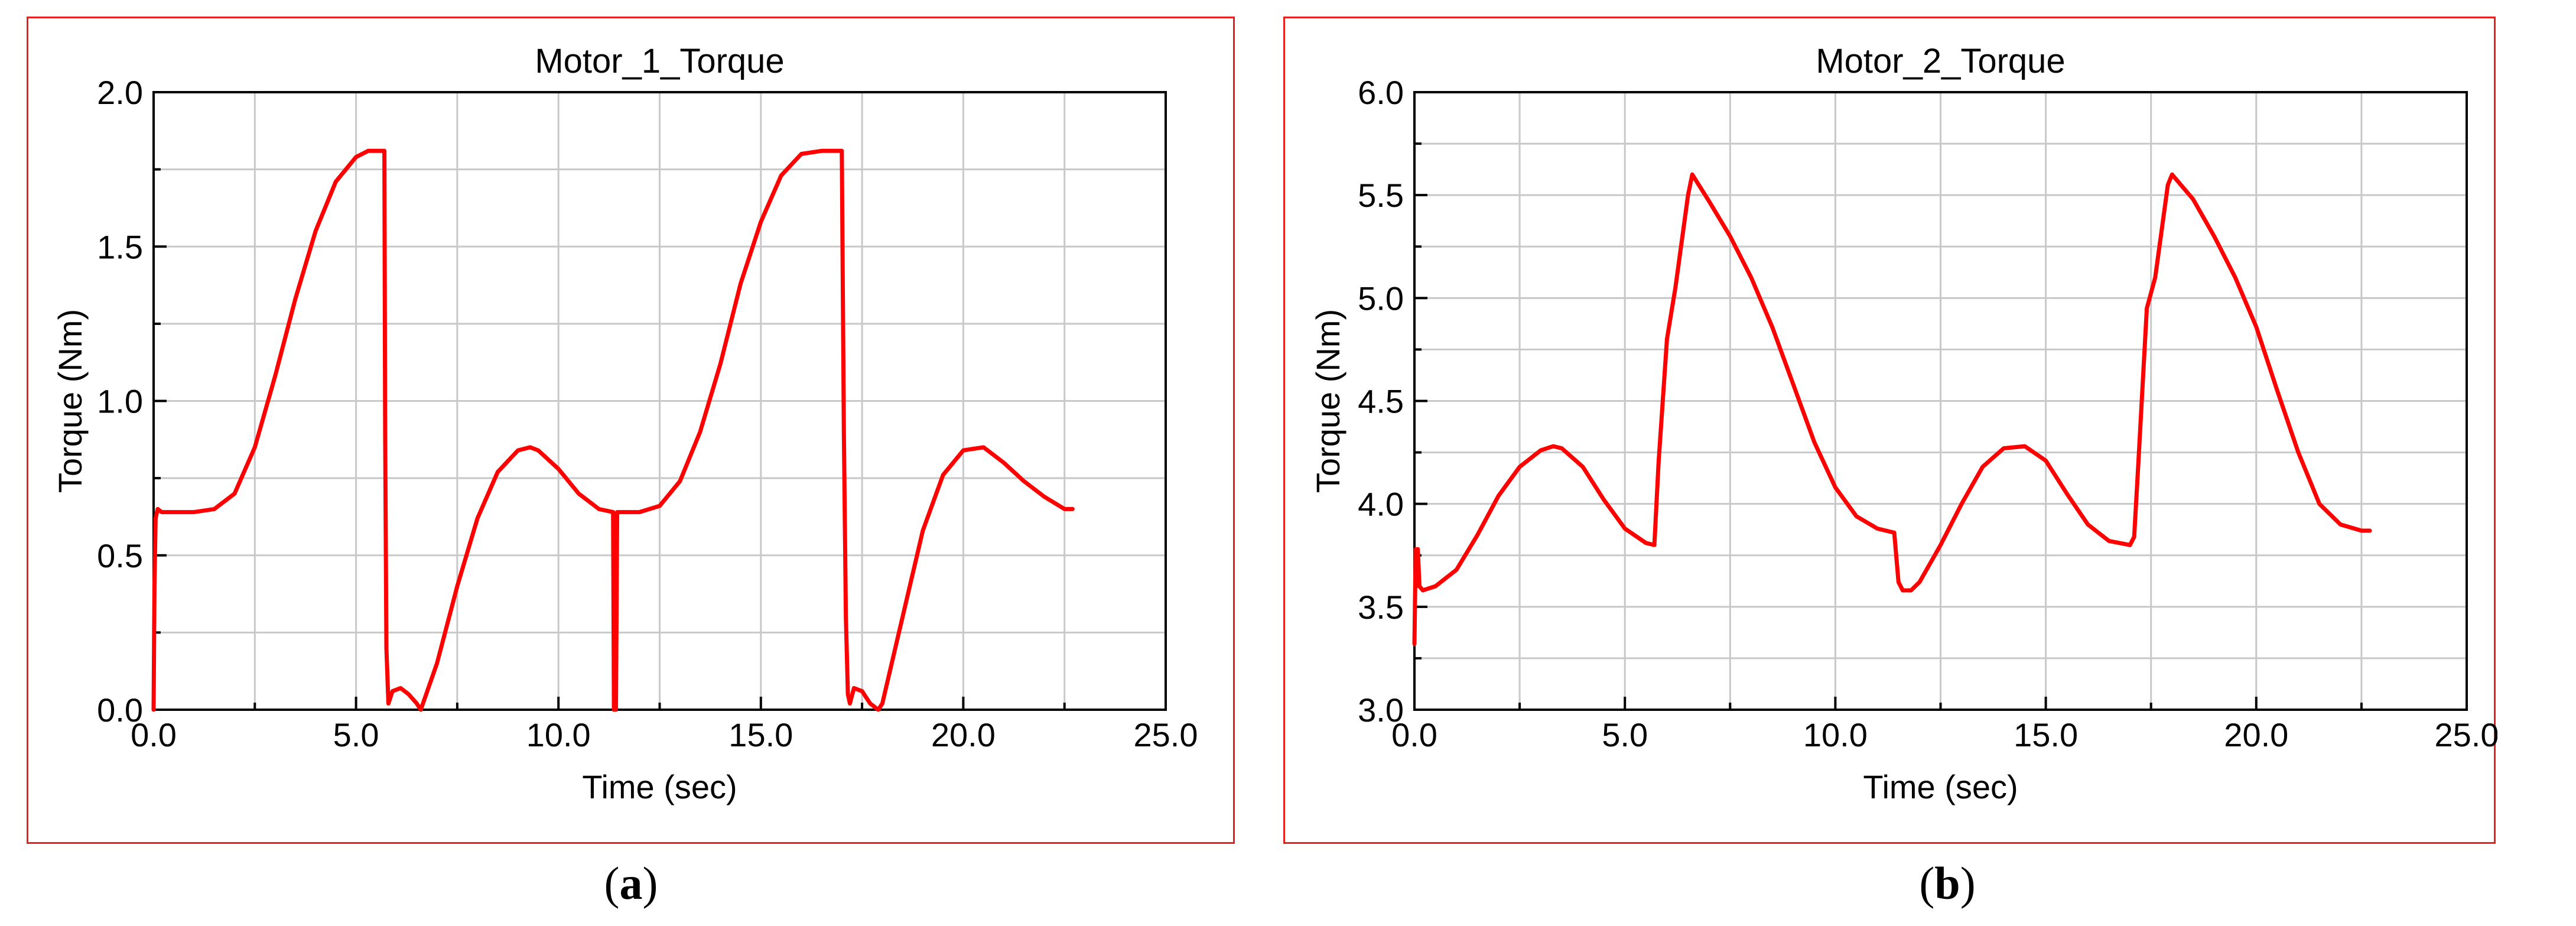 The width and height of the screenshot is (2576, 926). What do you see at coordinates (356, 734) in the screenshot?
I see `c0-x-tick-label: 5.0` at bounding box center [356, 734].